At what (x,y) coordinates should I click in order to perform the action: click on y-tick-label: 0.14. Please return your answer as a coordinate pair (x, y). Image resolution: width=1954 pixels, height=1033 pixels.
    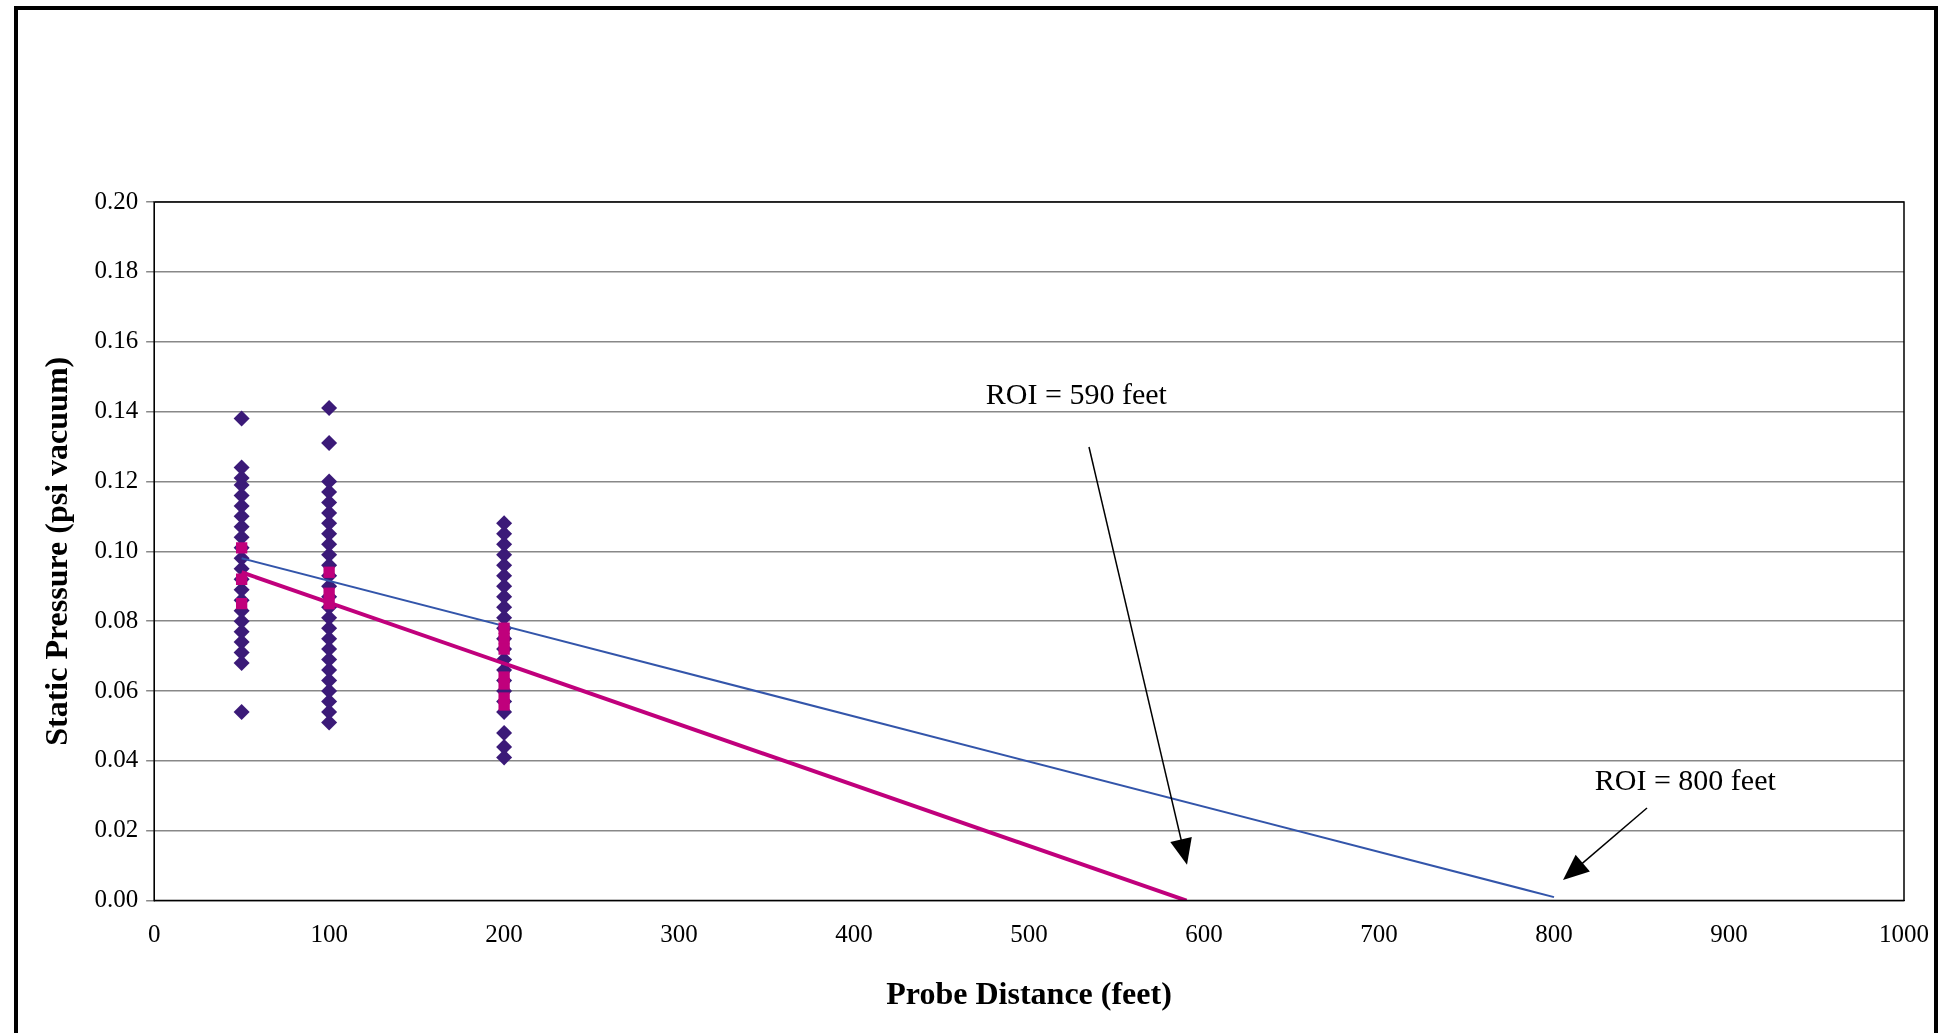
    Looking at the image, I should click on (116, 410).